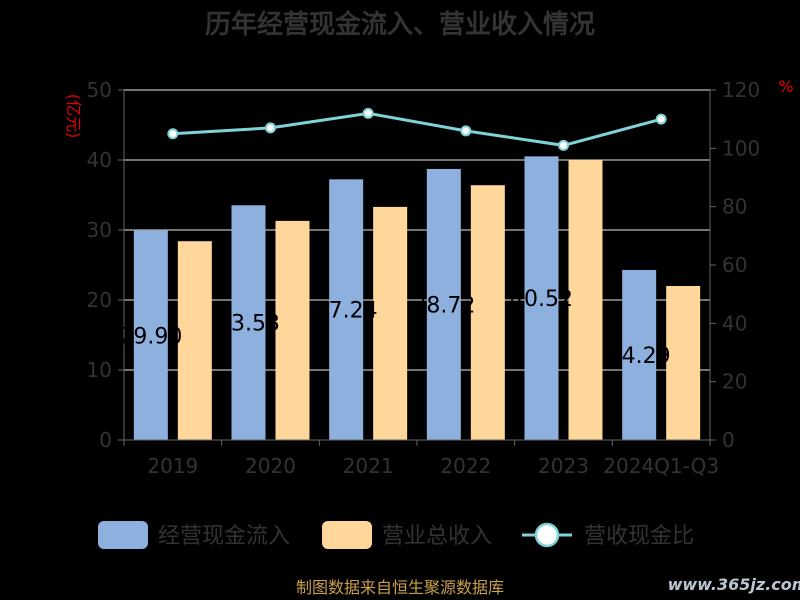 The height and width of the screenshot is (600, 800). Describe the element at coordinates (547, 535) in the screenshot. I see `legend-swatch-ratio-marker` at that location.